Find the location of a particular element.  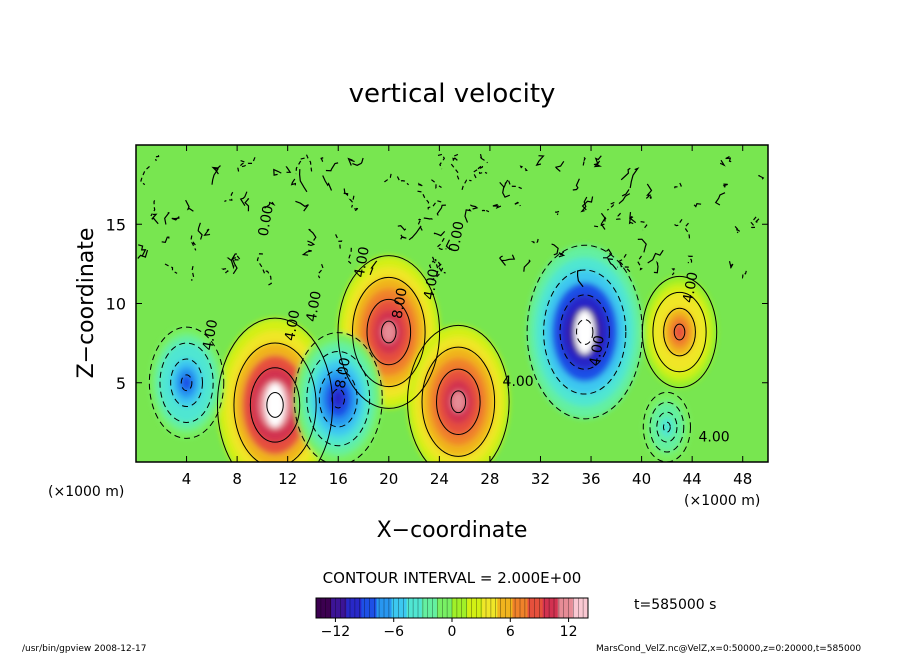

colorbar-tick-label: −6 is located at coordinates (393, 632).